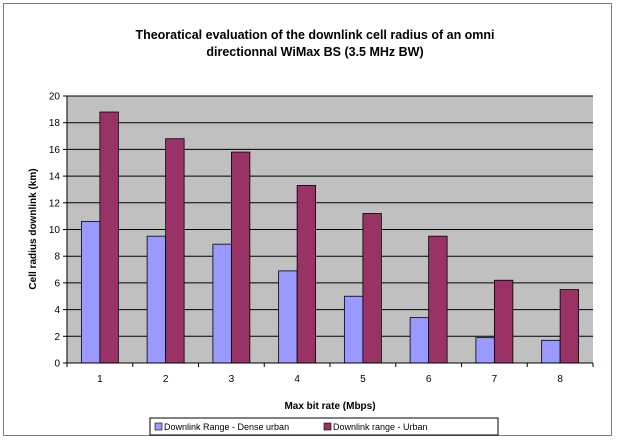 The image size is (617, 441). What do you see at coordinates (429, 379) in the screenshot?
I see `x-tick-label-6: 6` at bounding box center [429, 379].